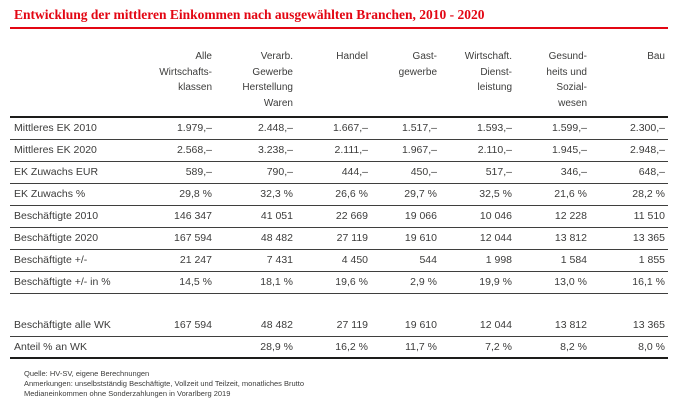 This screenshot has height=406, width=678. I want to click on cell: 28,2 %, so click(648, 194).